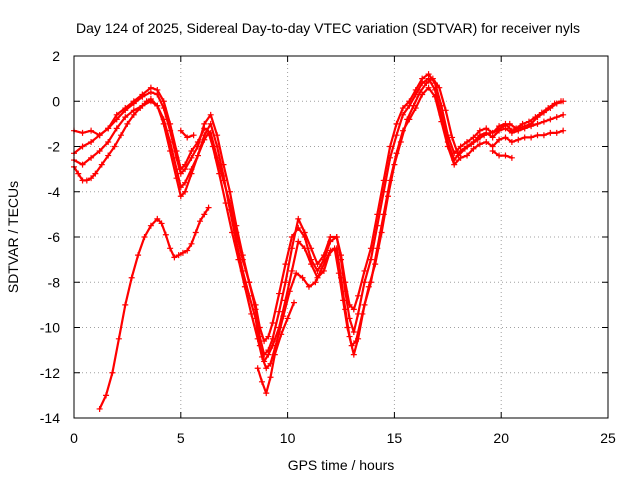 The width and height of the screenshot is (640, 480). Describe the element at coordinates (13, 237) in the screenshot. I see `y-axis-label: SDTVAR / TECUs` at that location.